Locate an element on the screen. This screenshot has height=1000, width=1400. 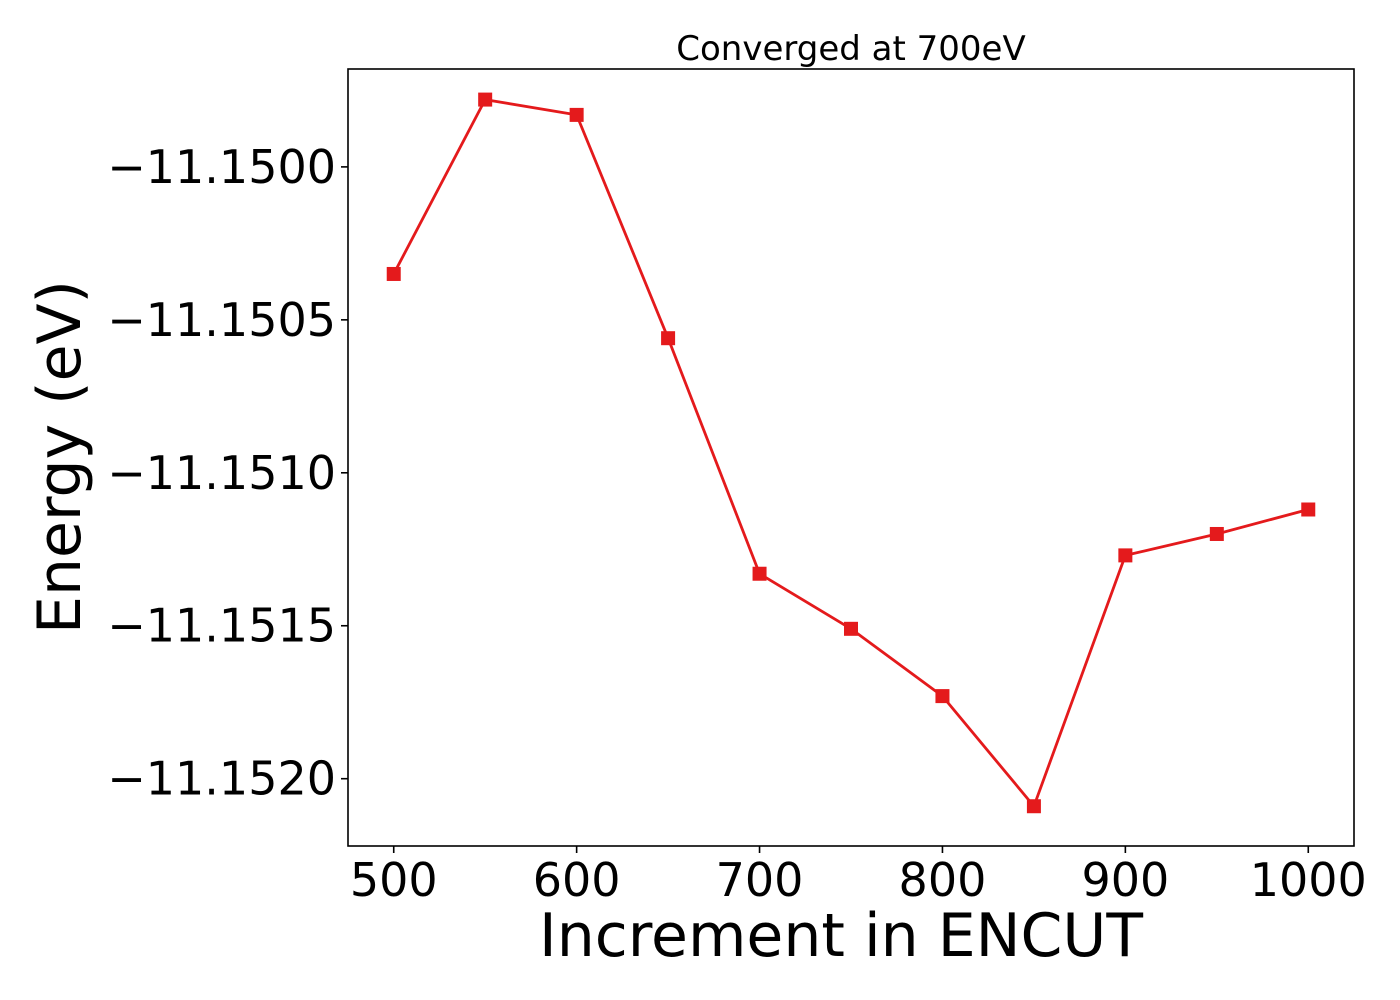
x-tick-label: 1000 is located at coordinates (1308, 880).